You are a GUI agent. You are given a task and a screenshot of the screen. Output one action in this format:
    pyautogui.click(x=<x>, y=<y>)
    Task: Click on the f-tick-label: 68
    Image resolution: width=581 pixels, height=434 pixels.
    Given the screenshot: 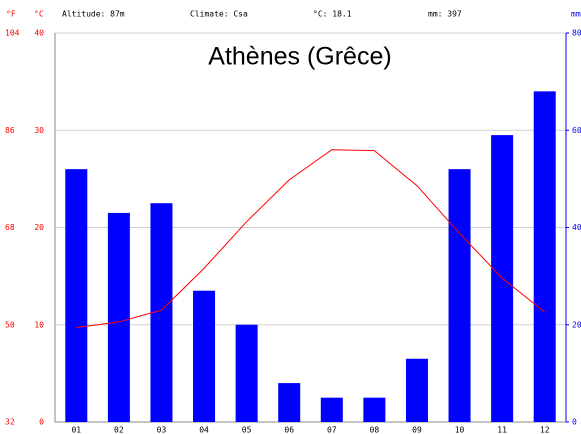 What is the action you would take?
    pyautogui.click(x=10, y=227)
    